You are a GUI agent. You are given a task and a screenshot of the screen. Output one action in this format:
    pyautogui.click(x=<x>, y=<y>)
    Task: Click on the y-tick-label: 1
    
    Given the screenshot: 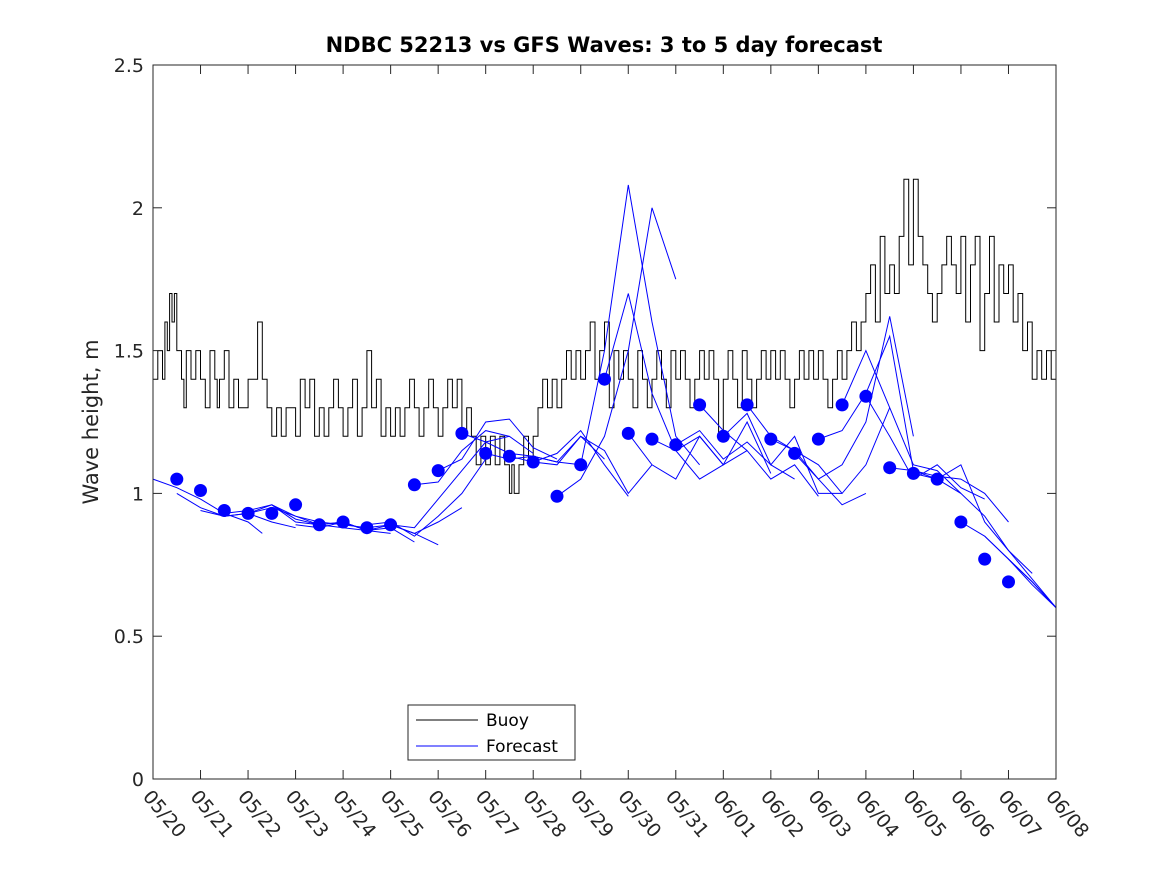 What is the action you would take?
    pyautogui.click(x=138, y=494)
    